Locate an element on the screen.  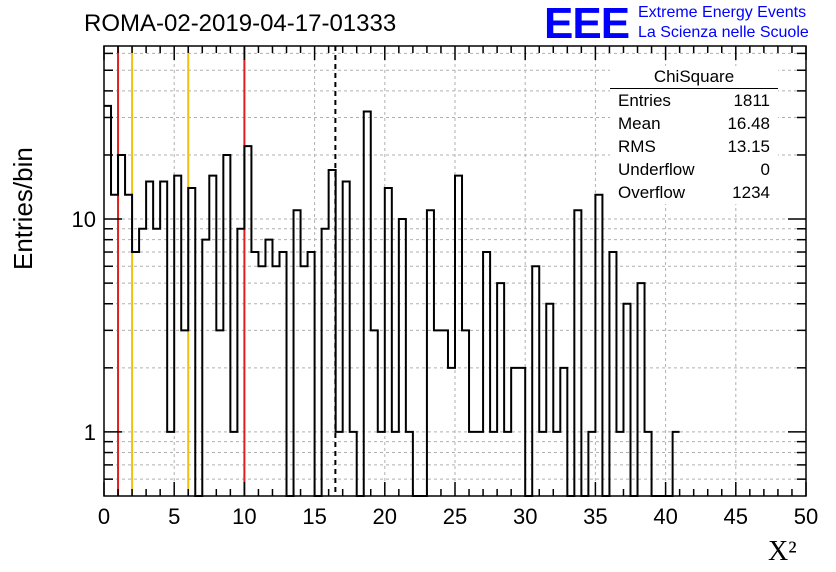
y-tick-label: 1 is located at coordinates (90, 432).